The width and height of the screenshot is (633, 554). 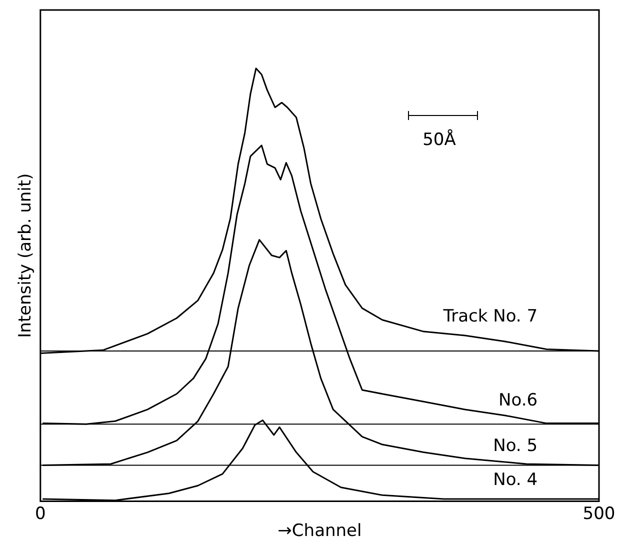 I want to click on series-label: No.6, so click(x=518, y=400).